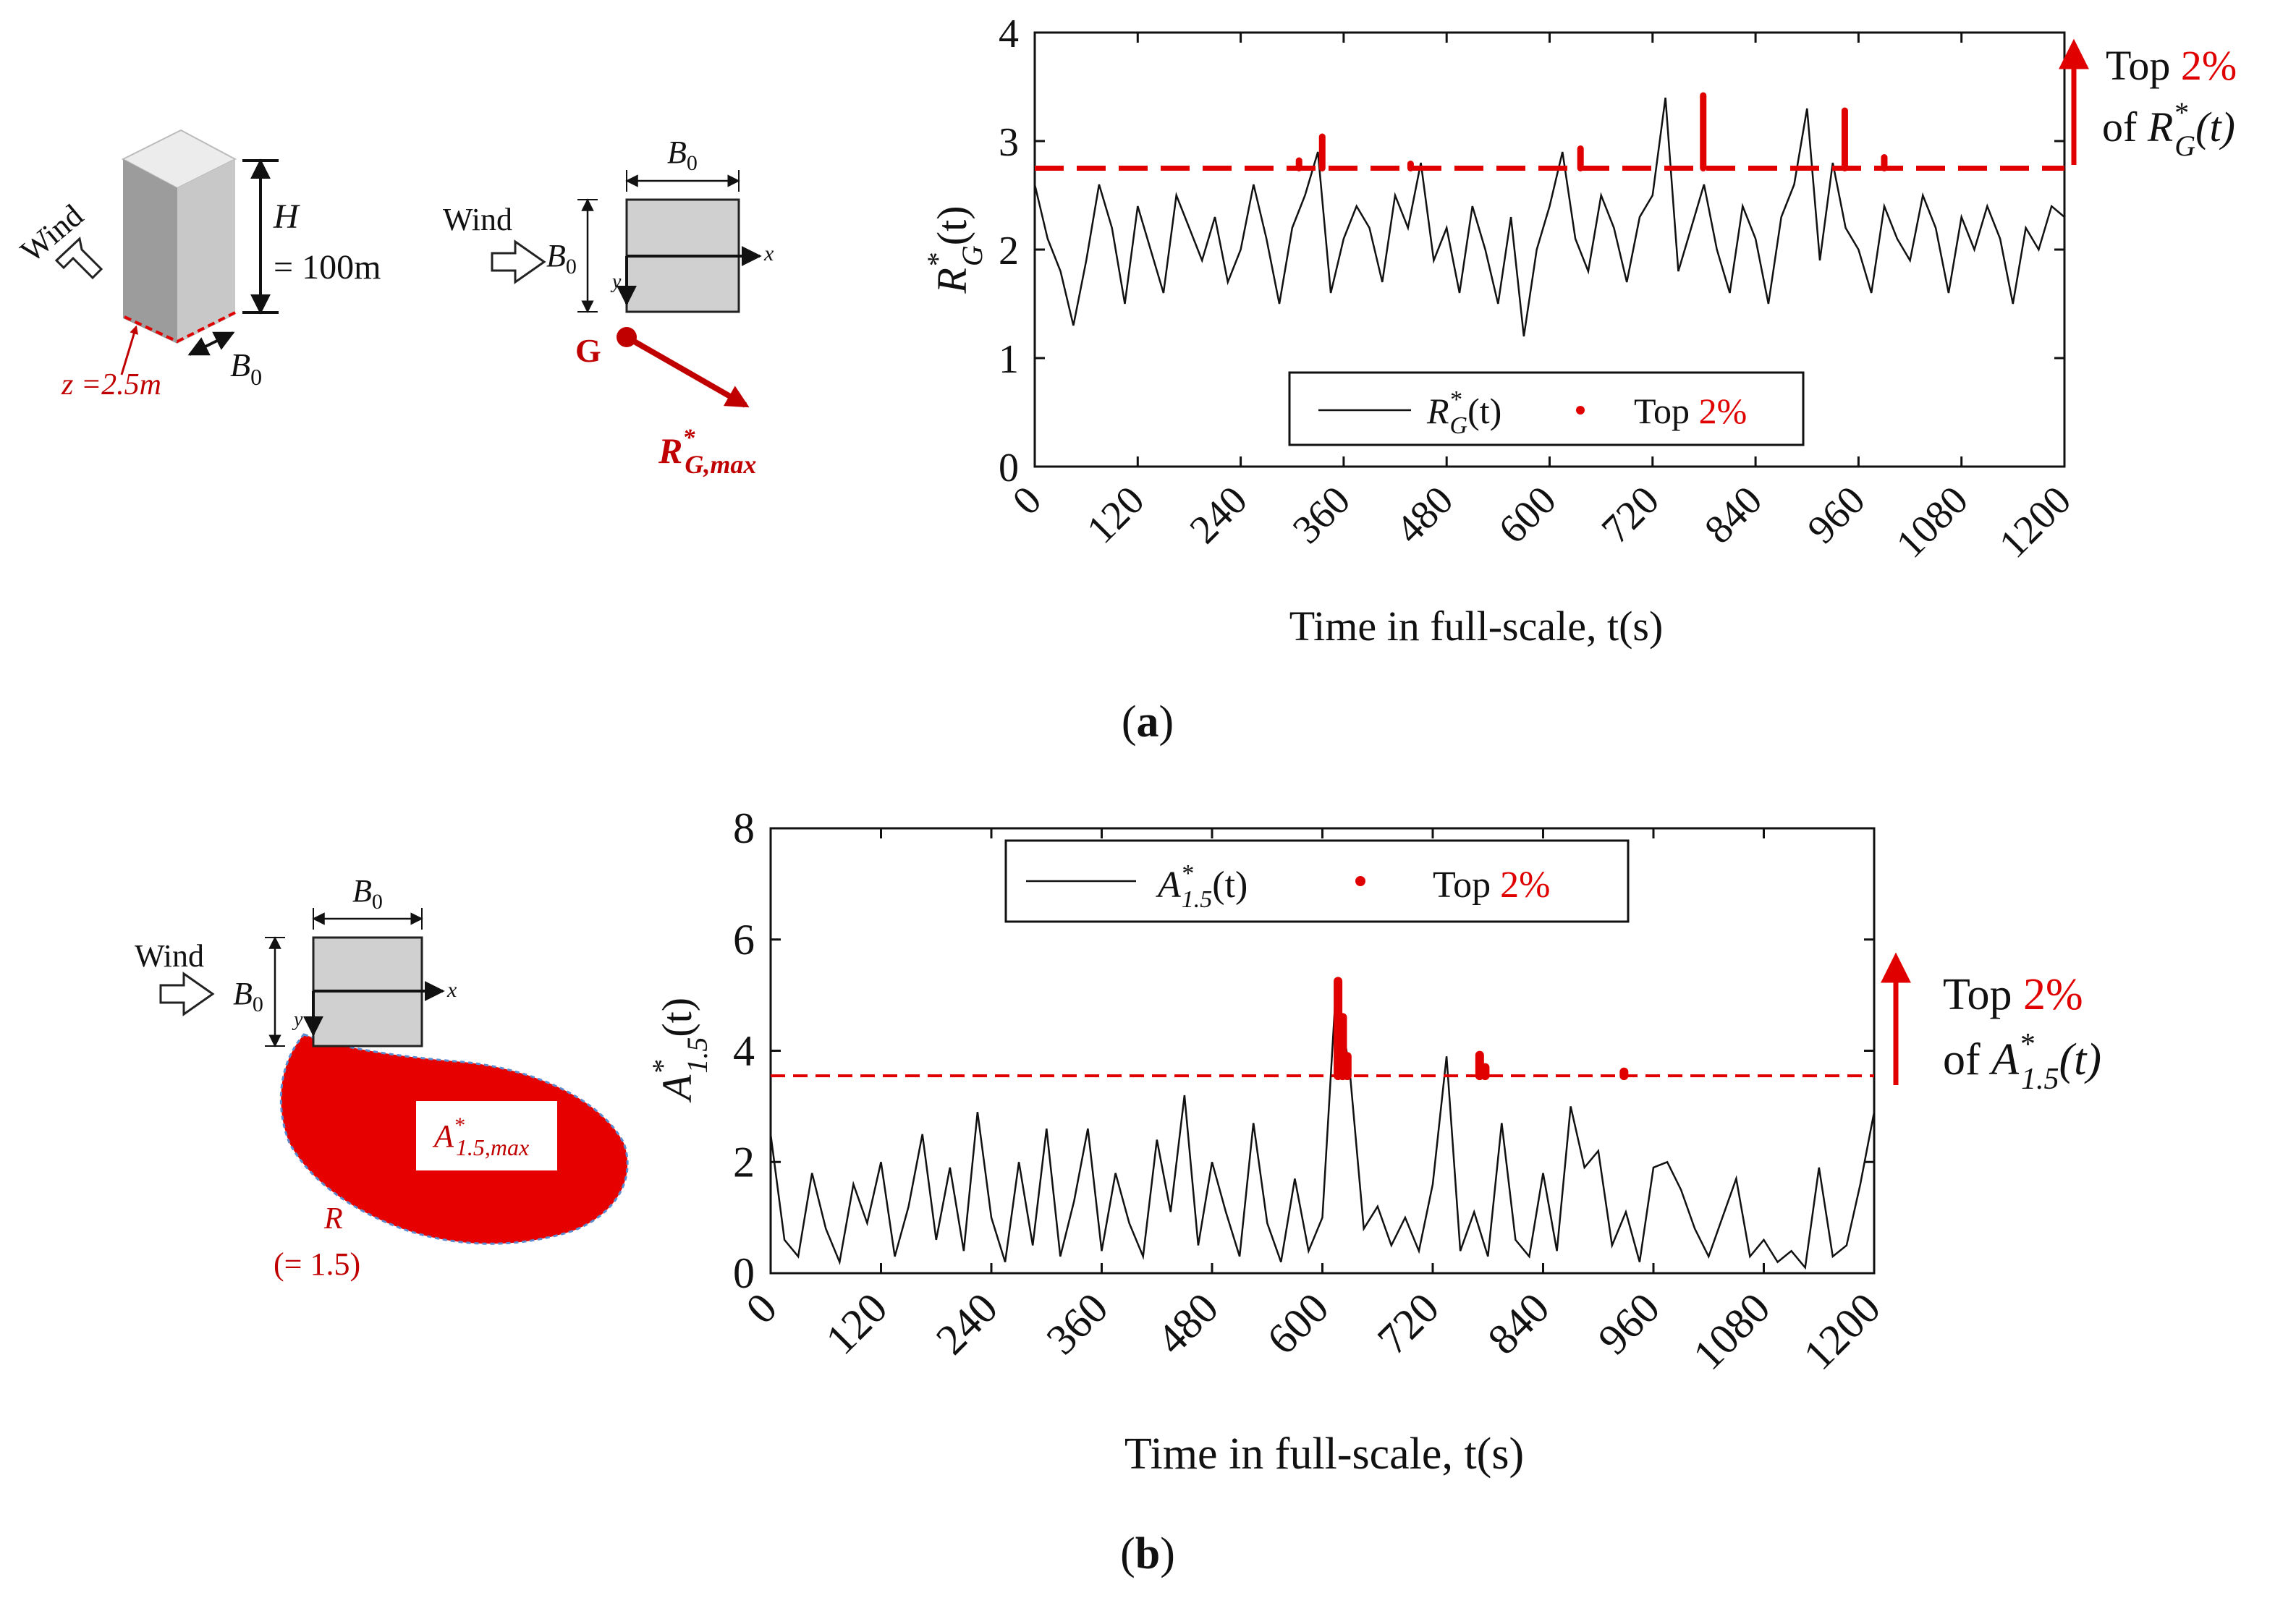 Image resolution: width=2296 pixels, height=1598 pixels. What do you see at coordinates (246, 368) in the screenshot?
I see `width-symbol: B0` at bounding box center [246, 368].